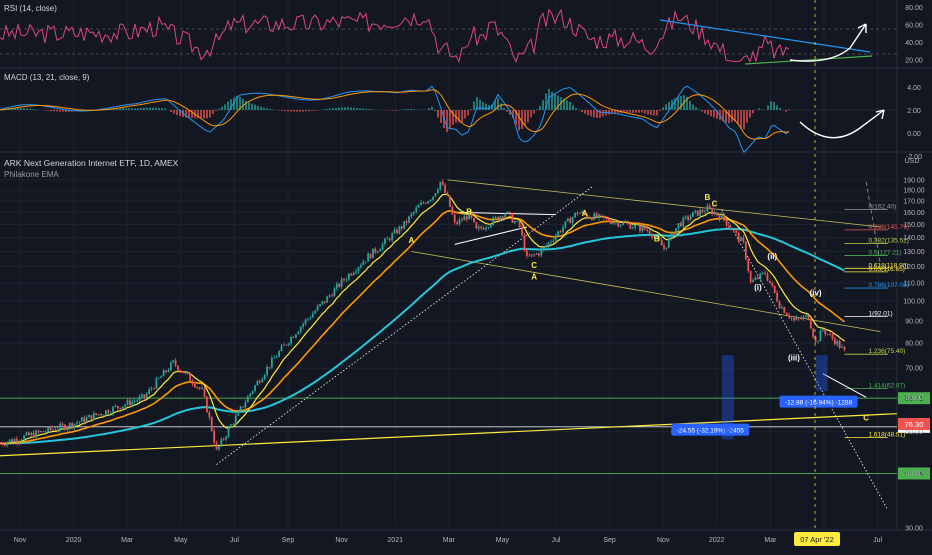 The width and height of the screenshot is (932, 555). What do you see at coordinates (914, 301) in the screenshot?
I see `price-tick: 100.00` at bounding box center [914, 301].